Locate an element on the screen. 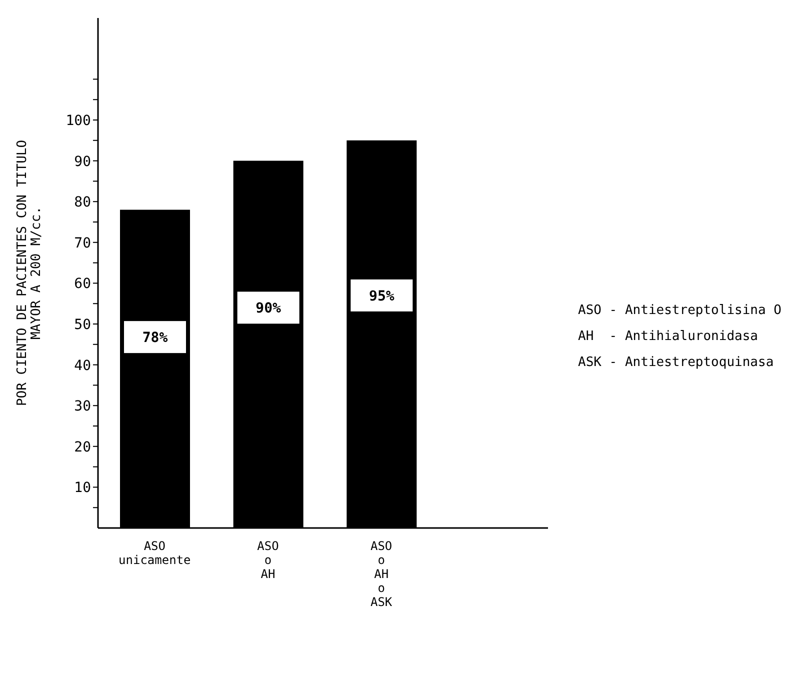  data-label: 95% is located at coordinates (382, 296).